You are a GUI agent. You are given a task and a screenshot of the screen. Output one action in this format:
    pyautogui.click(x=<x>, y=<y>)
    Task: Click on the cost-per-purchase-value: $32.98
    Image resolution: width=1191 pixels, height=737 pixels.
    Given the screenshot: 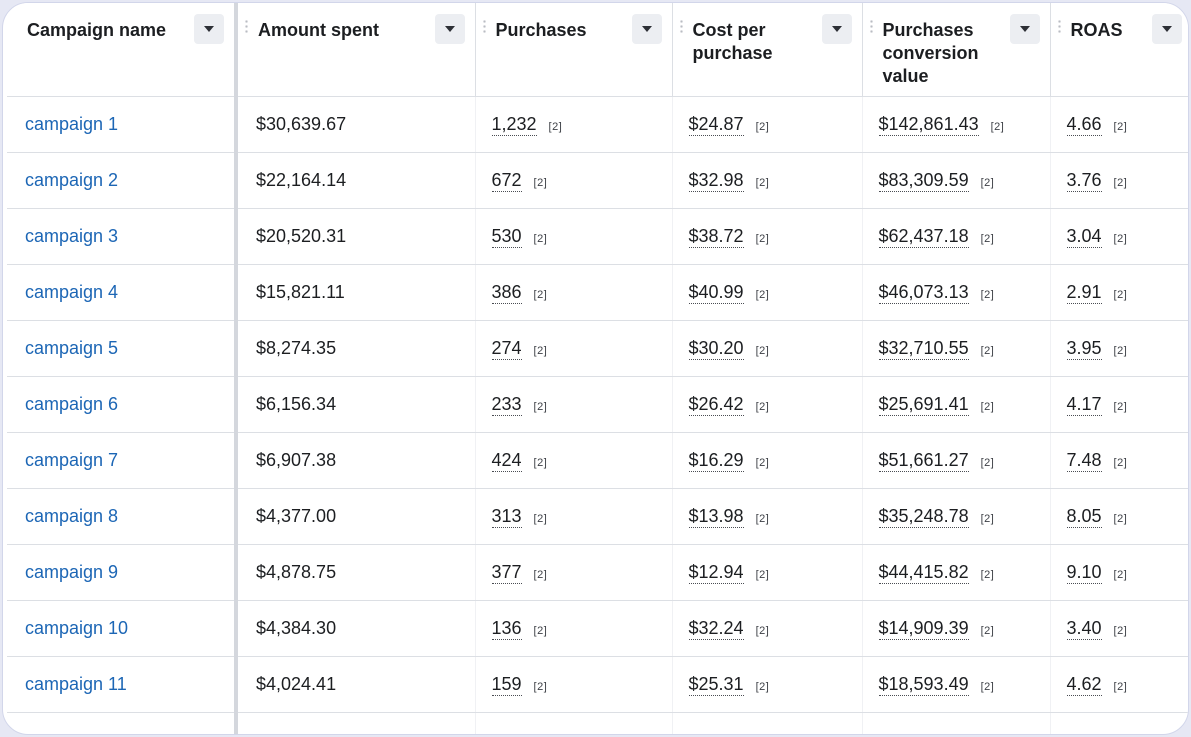 What is the action you would take?
    pyautogui.click(x=716, y=181)
    